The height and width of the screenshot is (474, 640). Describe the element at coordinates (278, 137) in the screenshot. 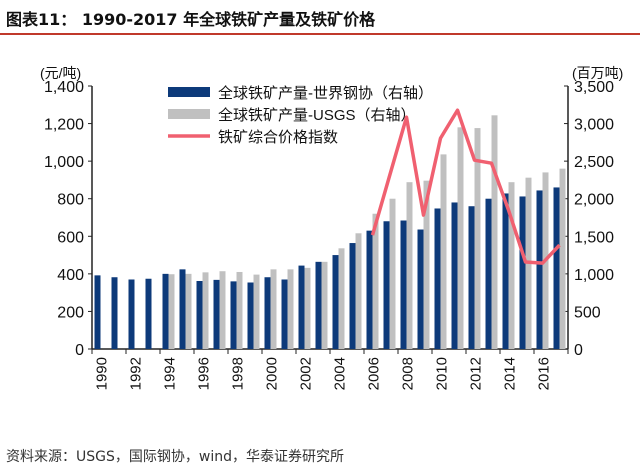

I see `legend-label: 铁矿综合价格指数` at that location.